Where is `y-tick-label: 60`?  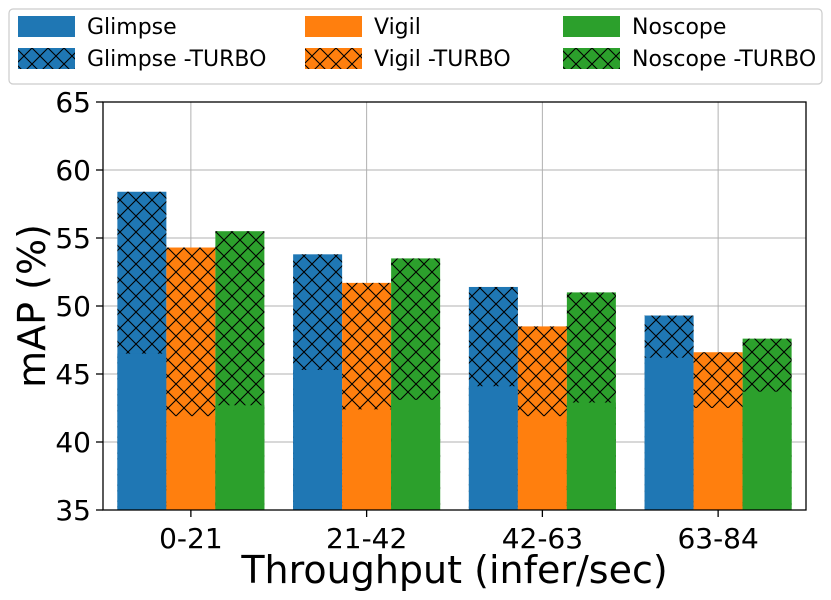 y-tick-label: 60 is located at coordinates (73, 170).